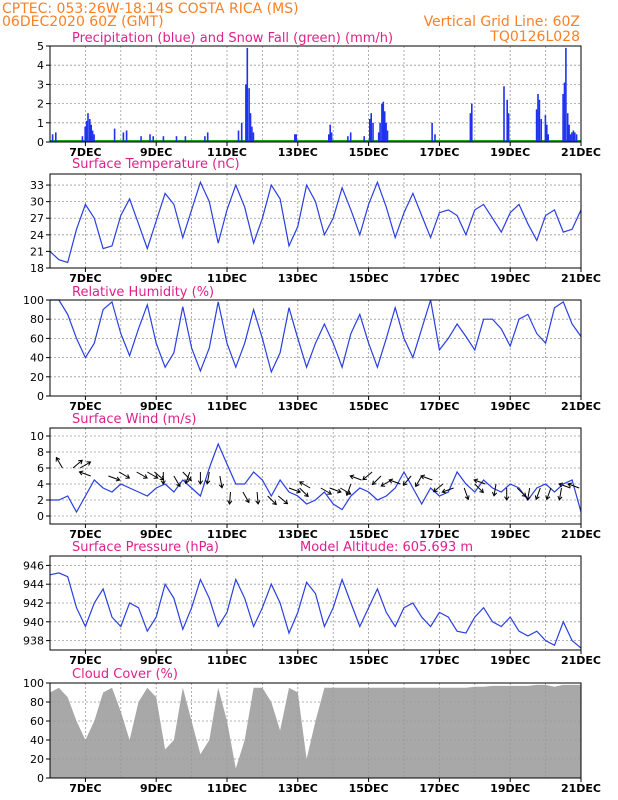 Image resolution: width=618 pixels, height=800 pixels. Describe the element at coordinates (33, 565) in the screenshot. I see `y-tick-label: 946` at that location.